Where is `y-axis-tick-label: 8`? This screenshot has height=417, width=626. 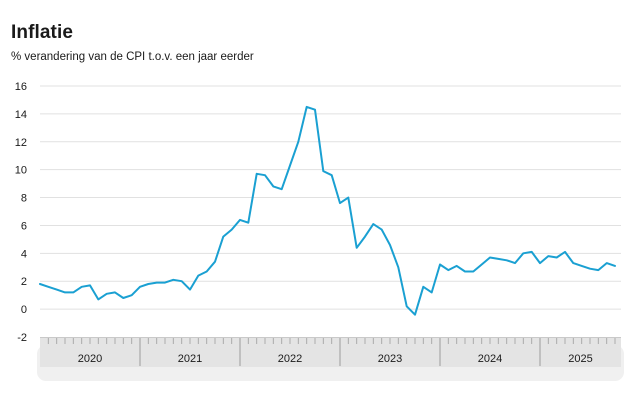
y-axis-tick-label: 8 is located at coordinates (24, 199).